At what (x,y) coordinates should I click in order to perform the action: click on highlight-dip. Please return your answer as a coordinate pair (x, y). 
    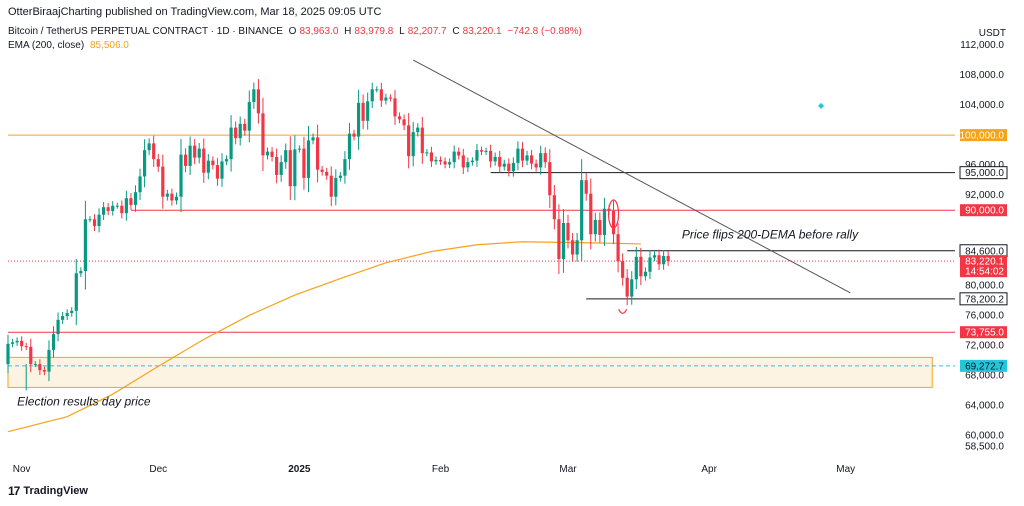
    Looking at the image, I should click on (623, 311).